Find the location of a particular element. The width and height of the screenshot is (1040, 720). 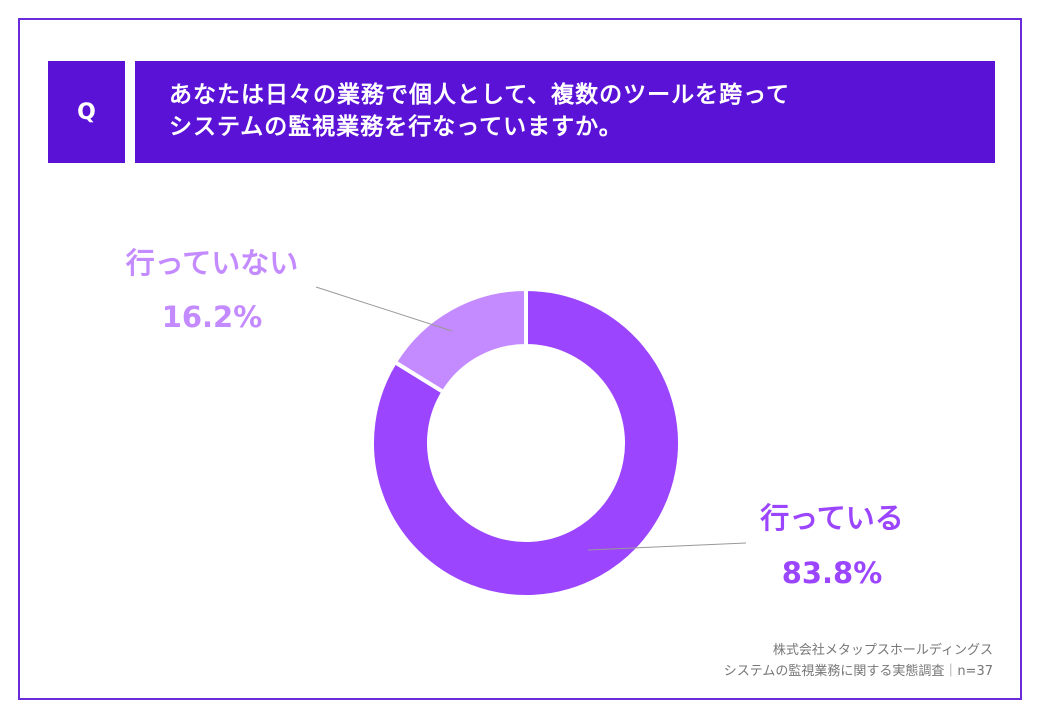

leader-line-yes is located at coordinates (667, 546).